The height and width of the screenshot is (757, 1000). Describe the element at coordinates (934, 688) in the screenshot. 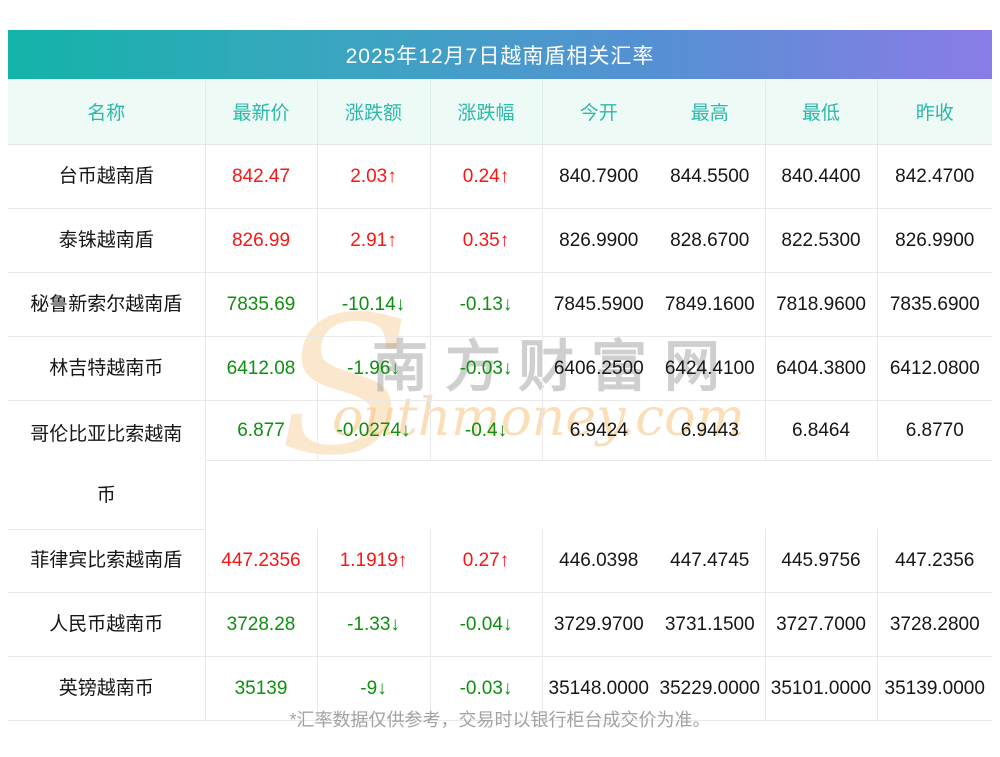

I see `prev-close: 35139.0000` at that location.